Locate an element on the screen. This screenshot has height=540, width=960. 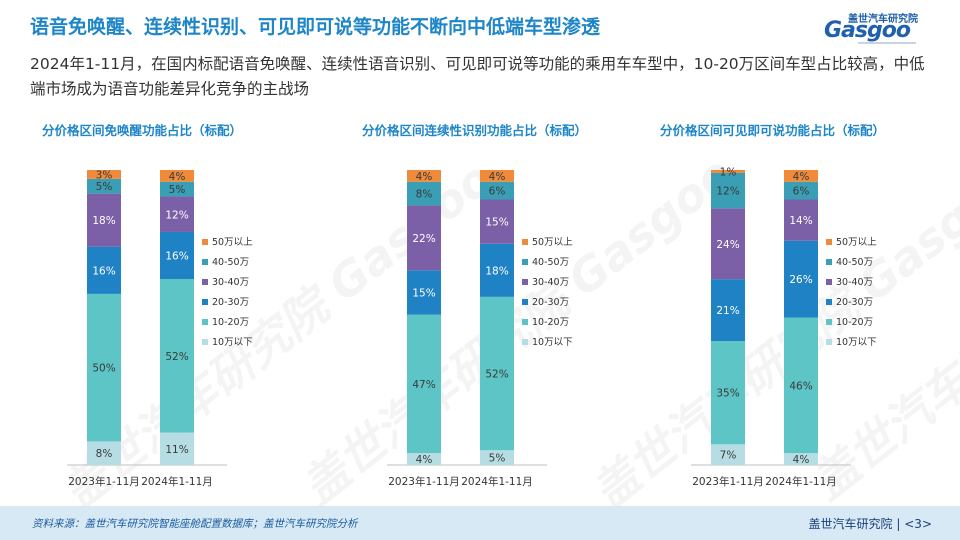
data-label: 11% is located at coordinates (176, 450).